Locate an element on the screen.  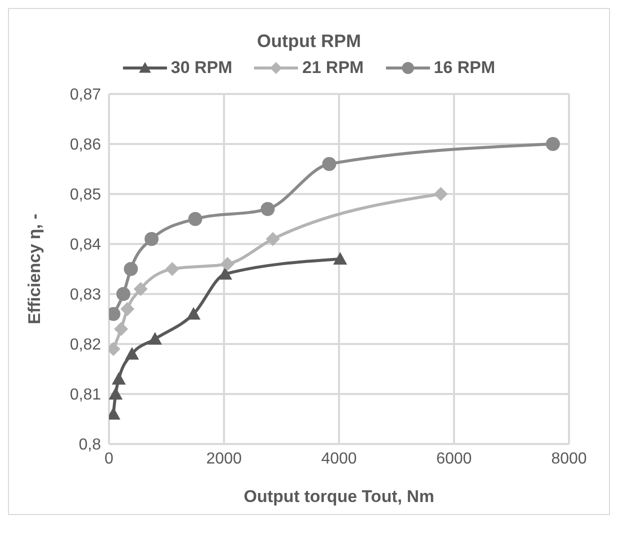
x-tick-label: 6000 is located at coordinates (454, 459).